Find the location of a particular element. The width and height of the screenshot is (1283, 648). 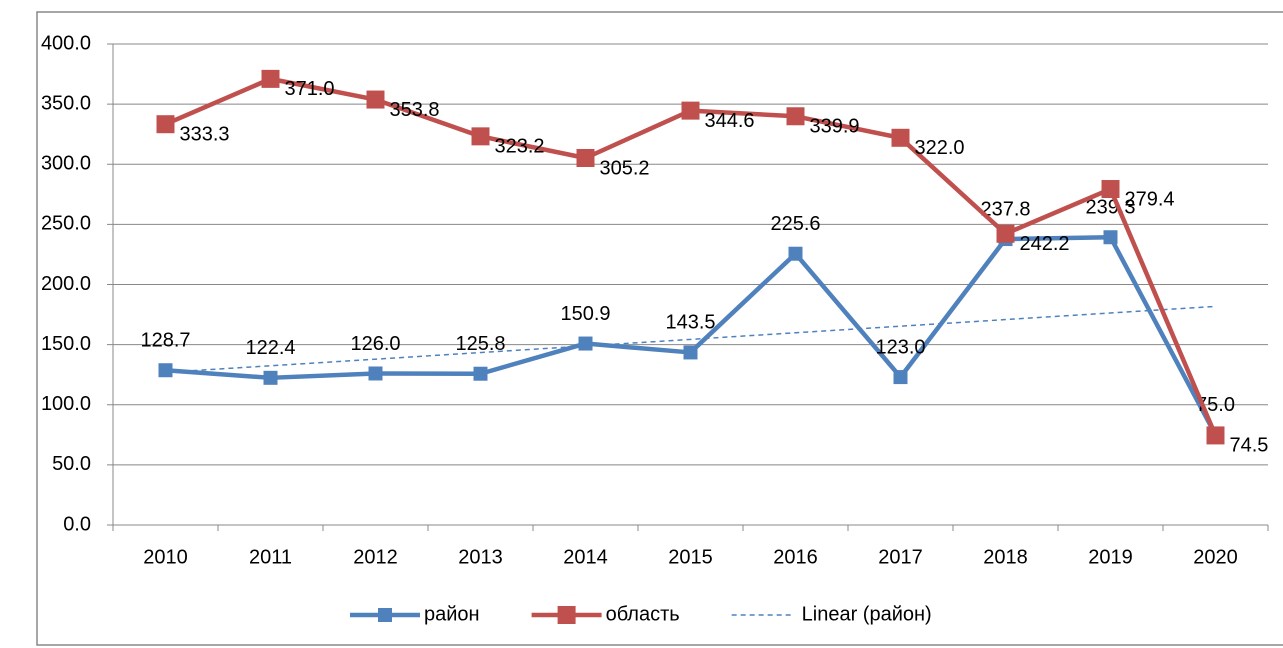

data-label: 242.2 is located at coordinates (1045, 244).